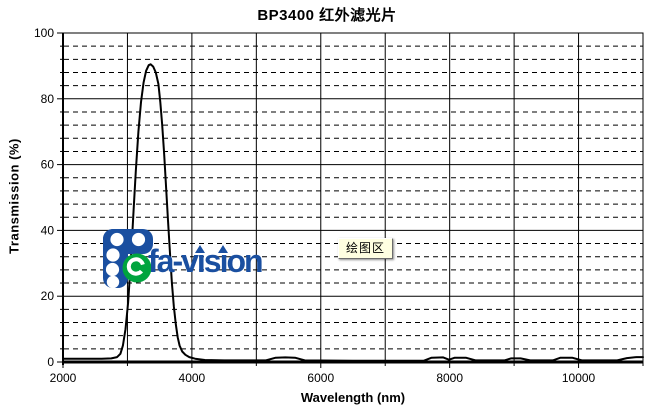 This screenshot has width=654, height=412. What do you see at coordinates (48, 230) in the screenshot?
I see `y-tick-label: 40` at bounding box center [48, 230].